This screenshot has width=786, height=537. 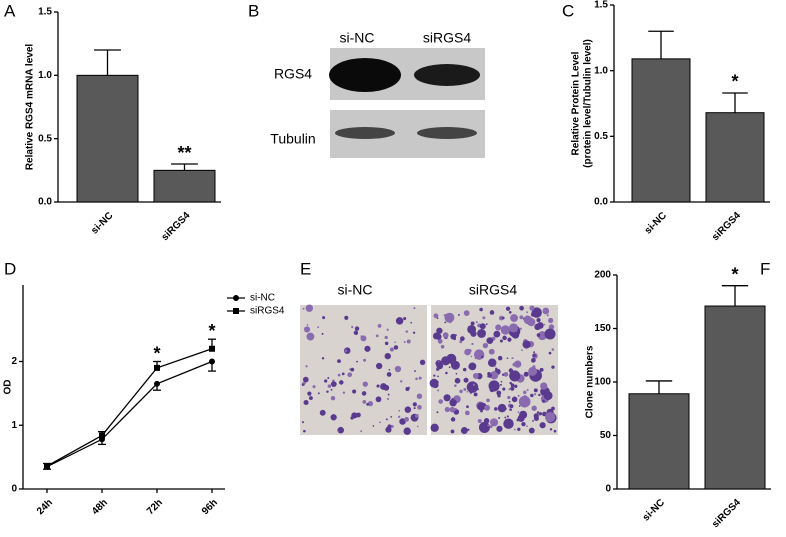 I want to click on x-tick-label: 24h, so click(x=45, y=507).